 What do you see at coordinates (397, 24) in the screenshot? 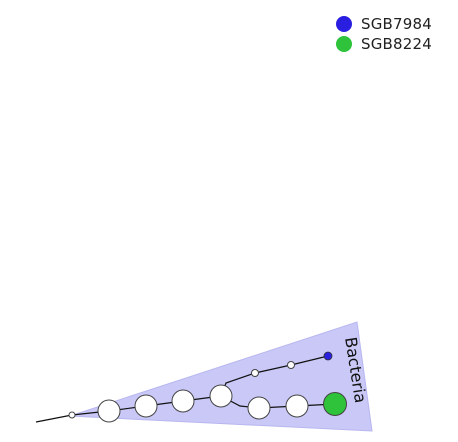
I see `legend-label: SGB7984` at bounding box center [397, 24].